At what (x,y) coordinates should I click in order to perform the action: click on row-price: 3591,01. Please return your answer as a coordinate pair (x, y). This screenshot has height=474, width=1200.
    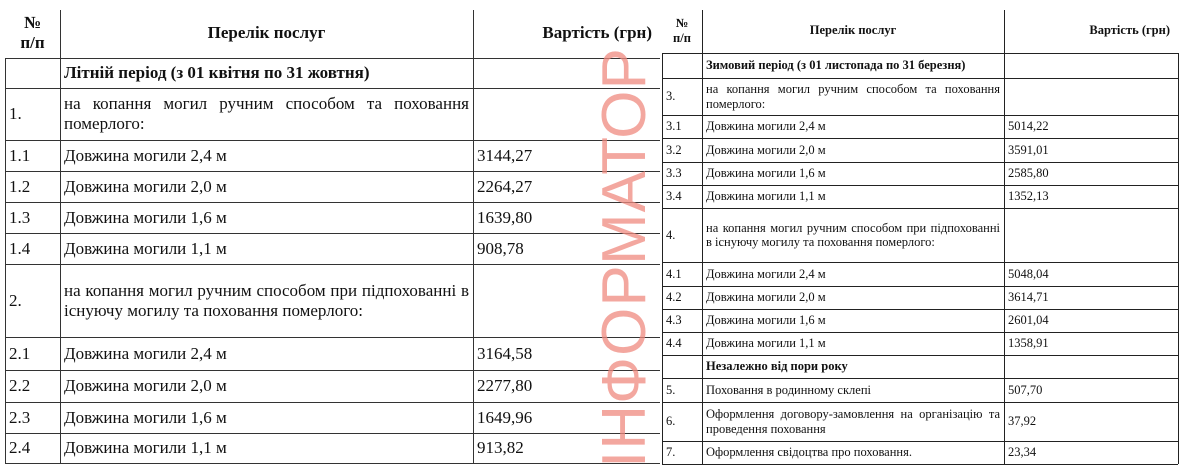
    Looking at the image, I should click on (1028, 149).